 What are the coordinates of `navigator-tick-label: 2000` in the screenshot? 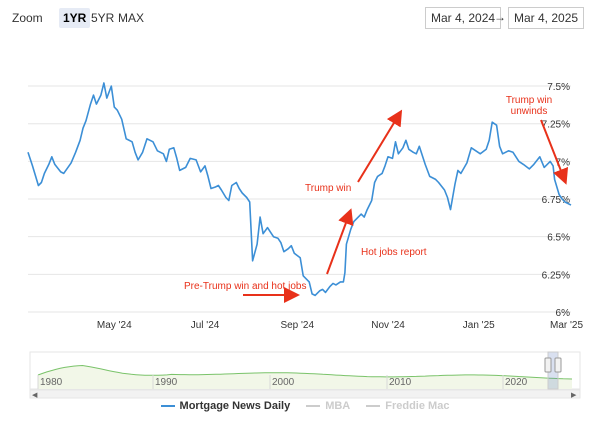 It's located at (283, 382).